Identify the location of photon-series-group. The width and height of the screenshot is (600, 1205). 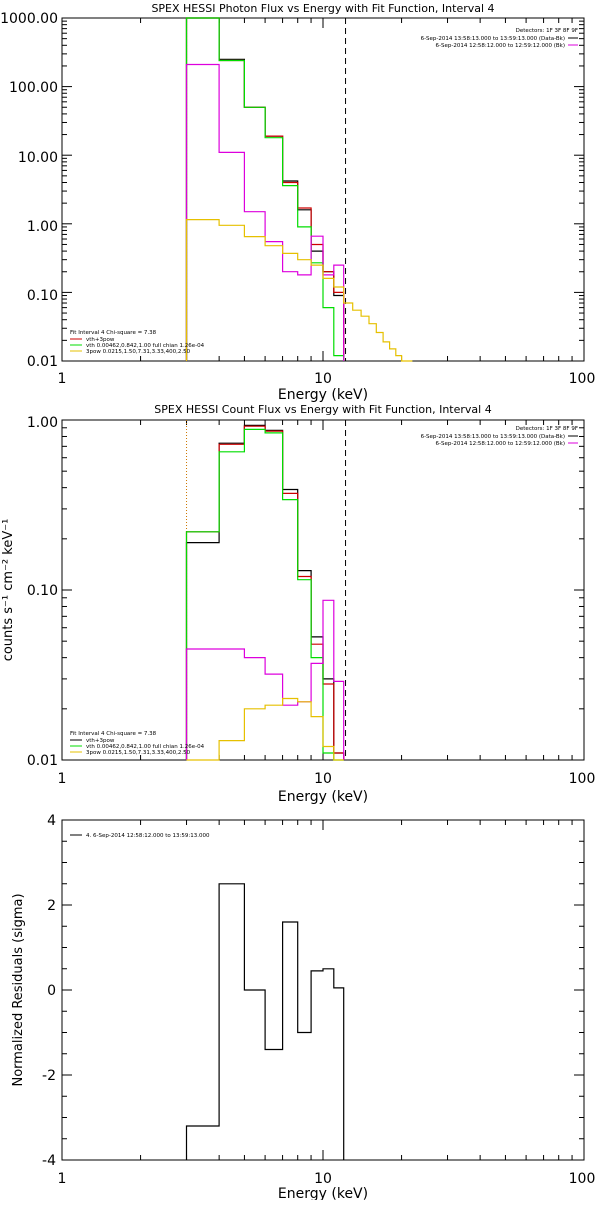
(299, 189).